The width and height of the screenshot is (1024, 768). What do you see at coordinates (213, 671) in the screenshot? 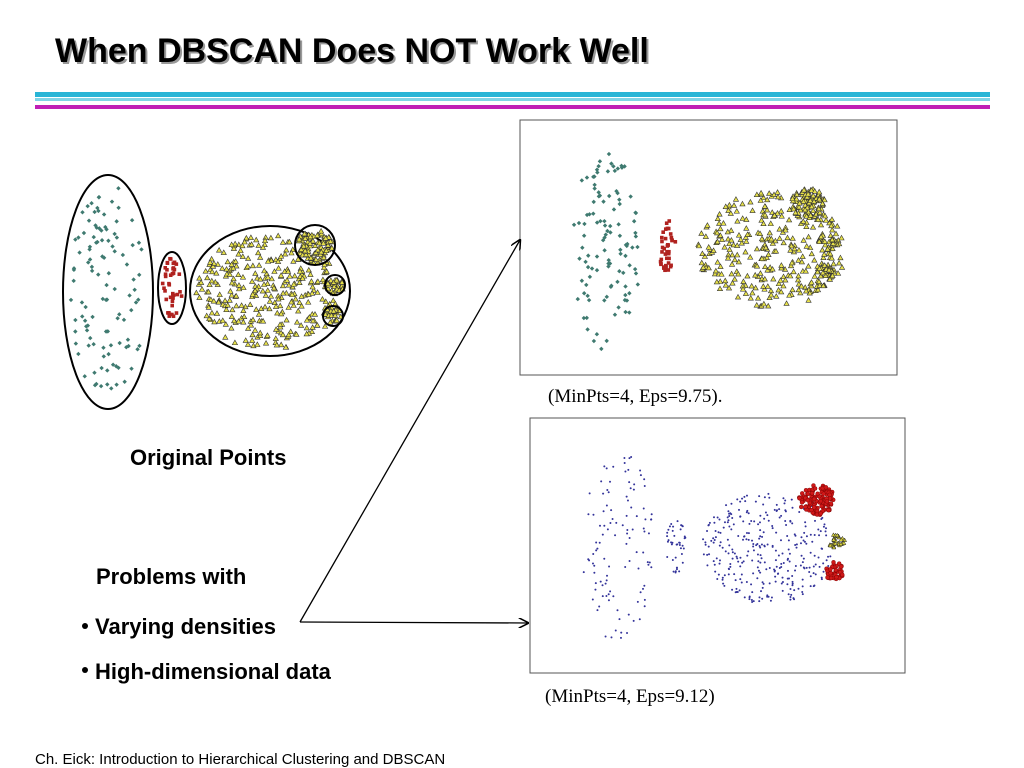
I see `bullet-text: High-dimensional data` at bounding box center [213, 671].